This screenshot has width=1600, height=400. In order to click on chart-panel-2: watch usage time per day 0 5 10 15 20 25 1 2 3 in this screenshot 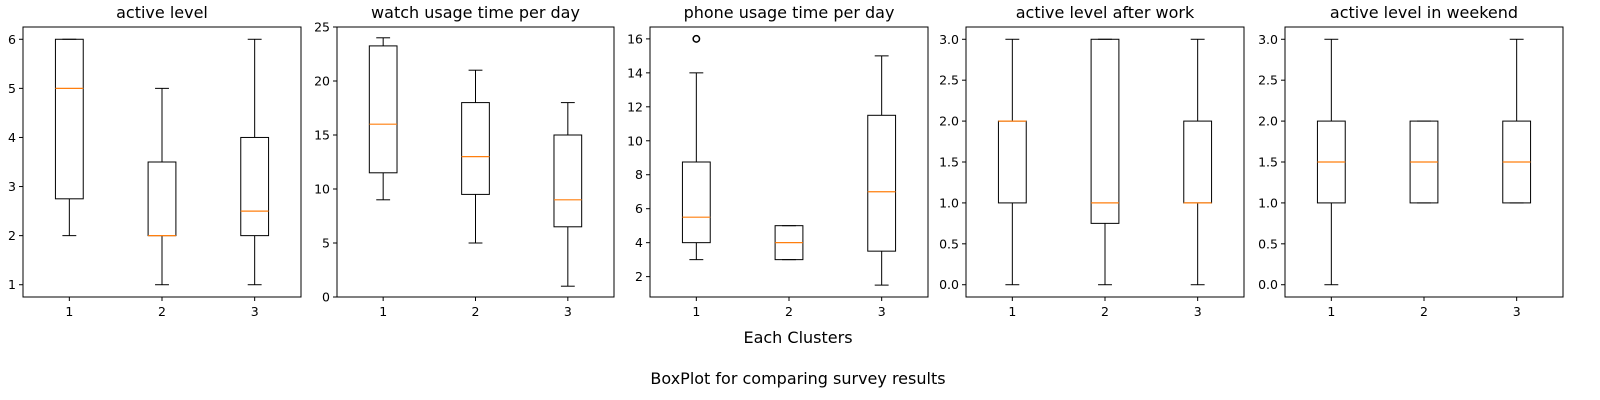, I will do `click(464, 161)`.